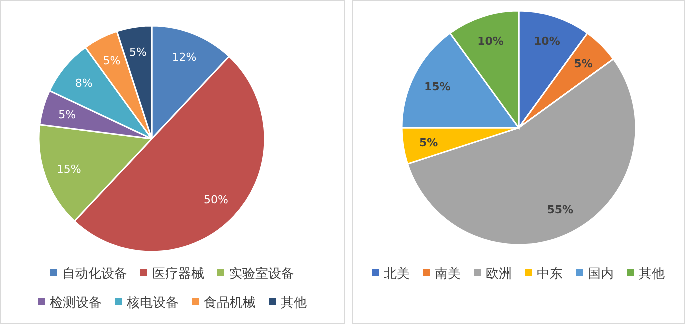  What do you see at coordinates (178, 274) in the screenshot?
I see `legend-label: 医疗器械` at bounding box center [178, 274].